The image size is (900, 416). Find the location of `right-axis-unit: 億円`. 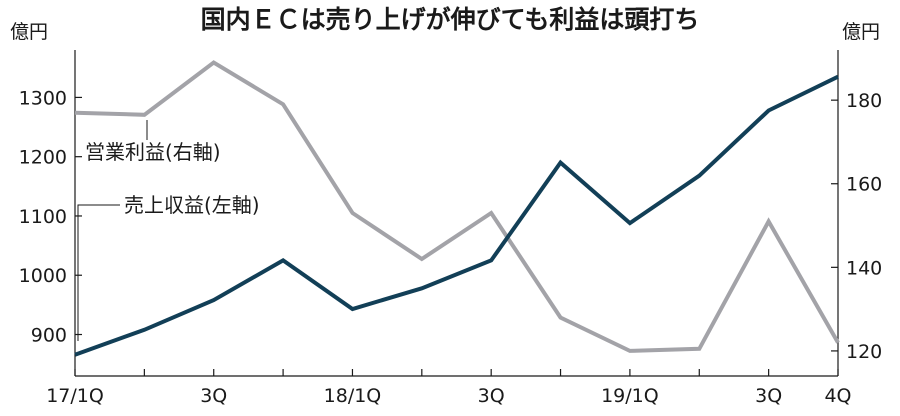

right-axis-unit: 億円 is located at coordinates (861, 32).